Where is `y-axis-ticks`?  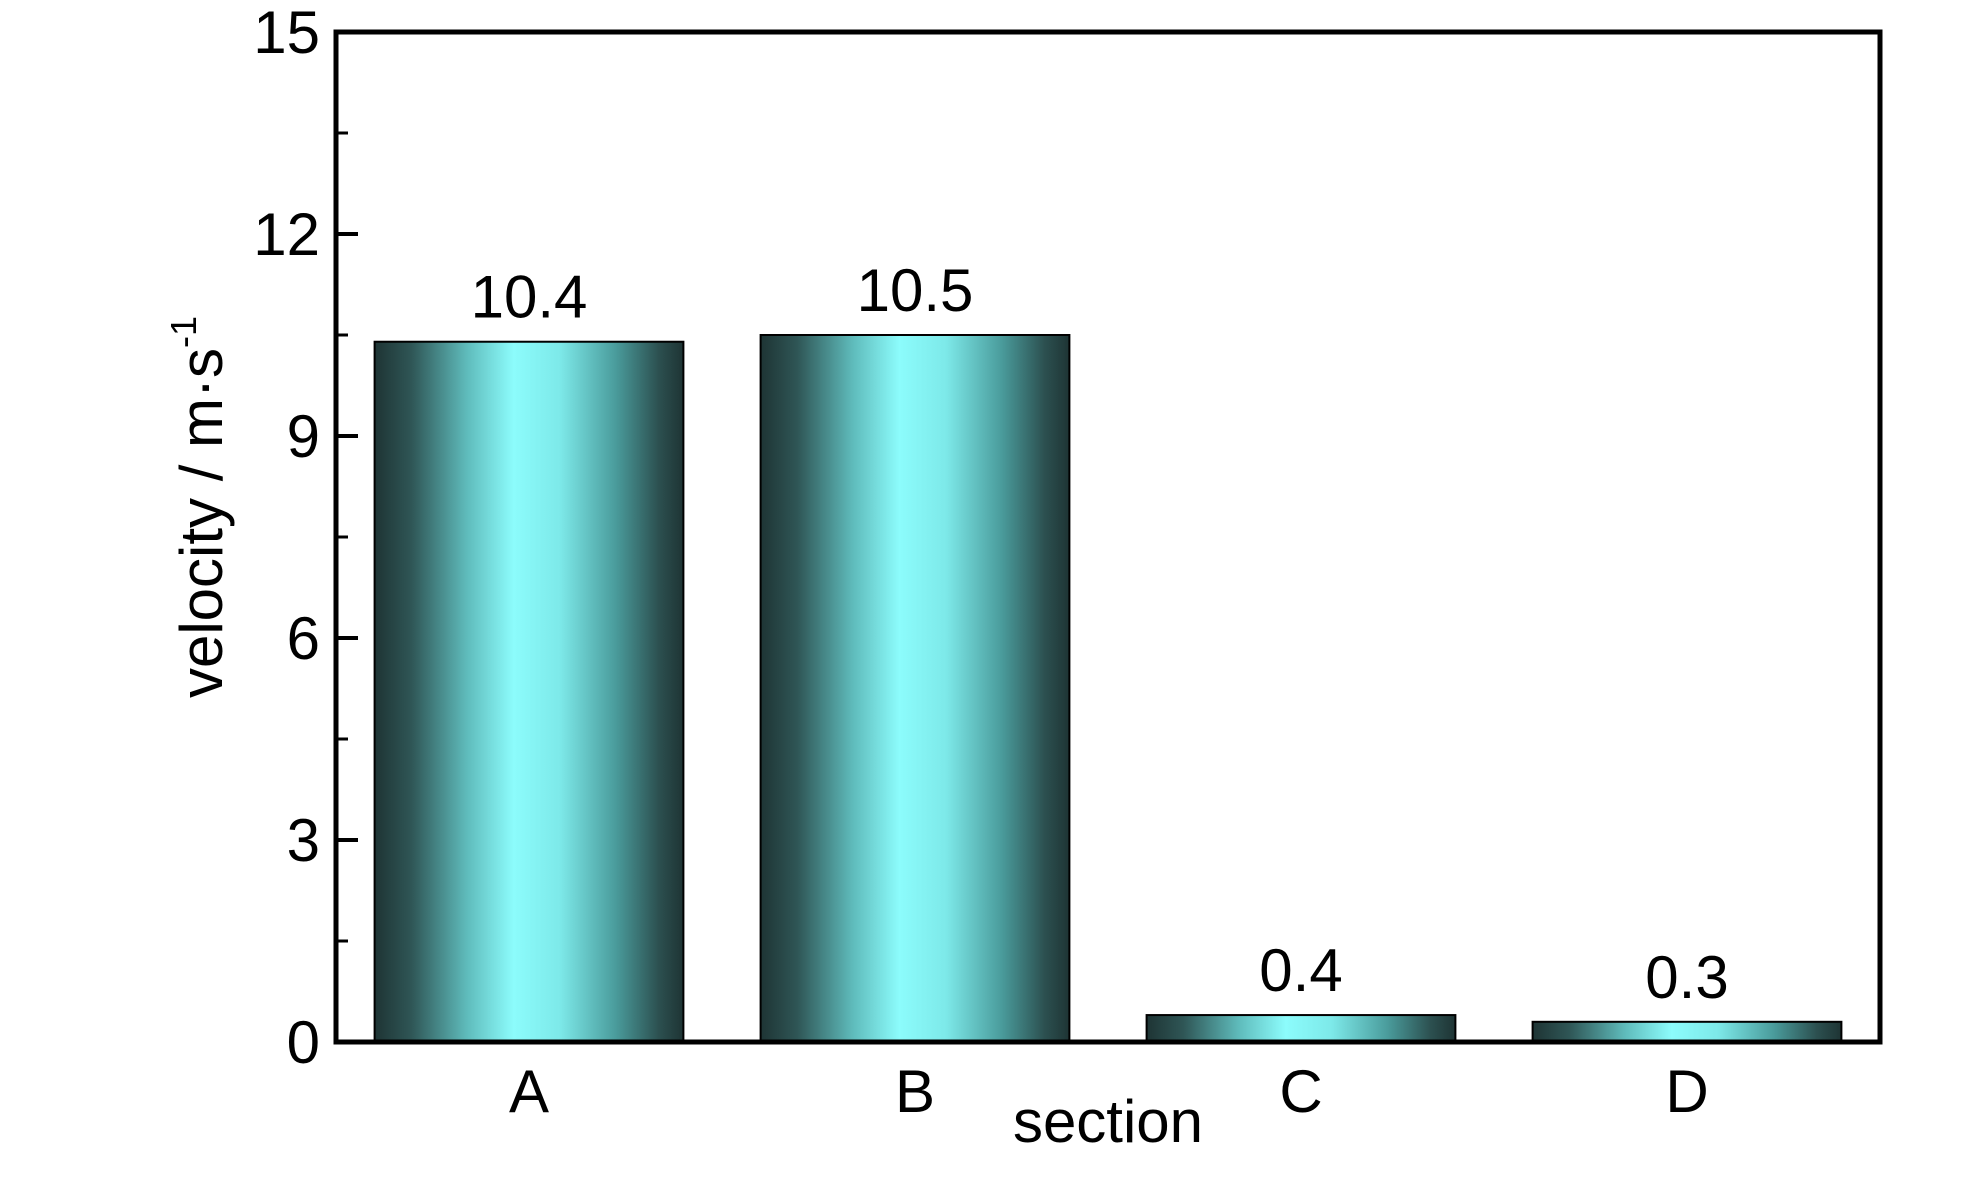
y-axis-ticks is located at coordinates (347, 537).